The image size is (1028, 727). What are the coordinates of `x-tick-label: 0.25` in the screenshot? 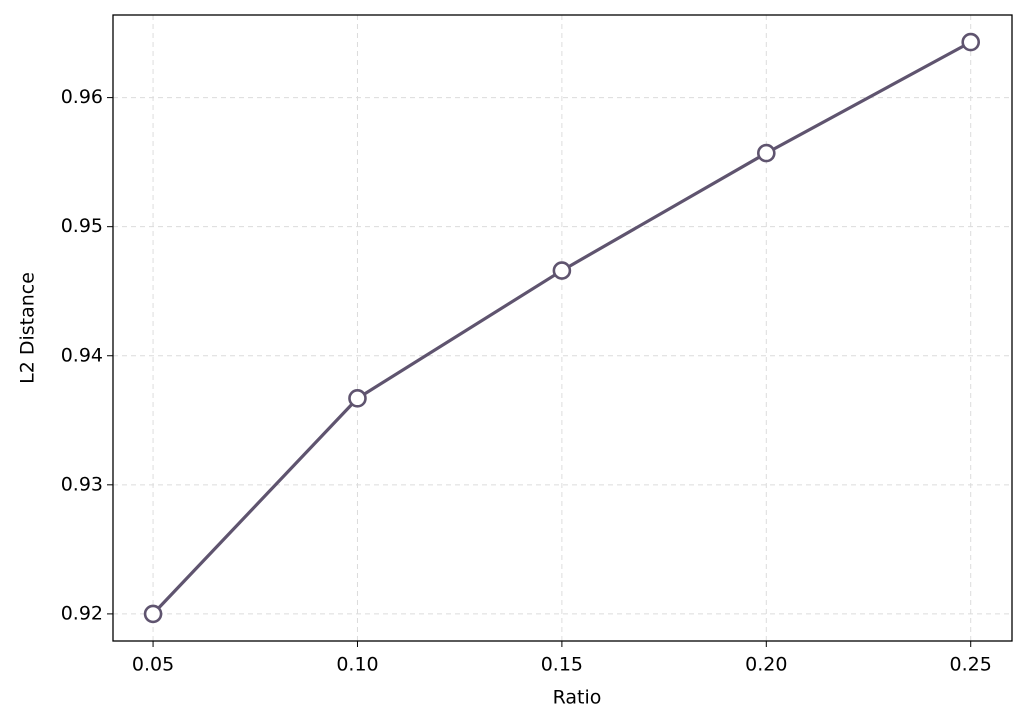 It's located at (971, 665).